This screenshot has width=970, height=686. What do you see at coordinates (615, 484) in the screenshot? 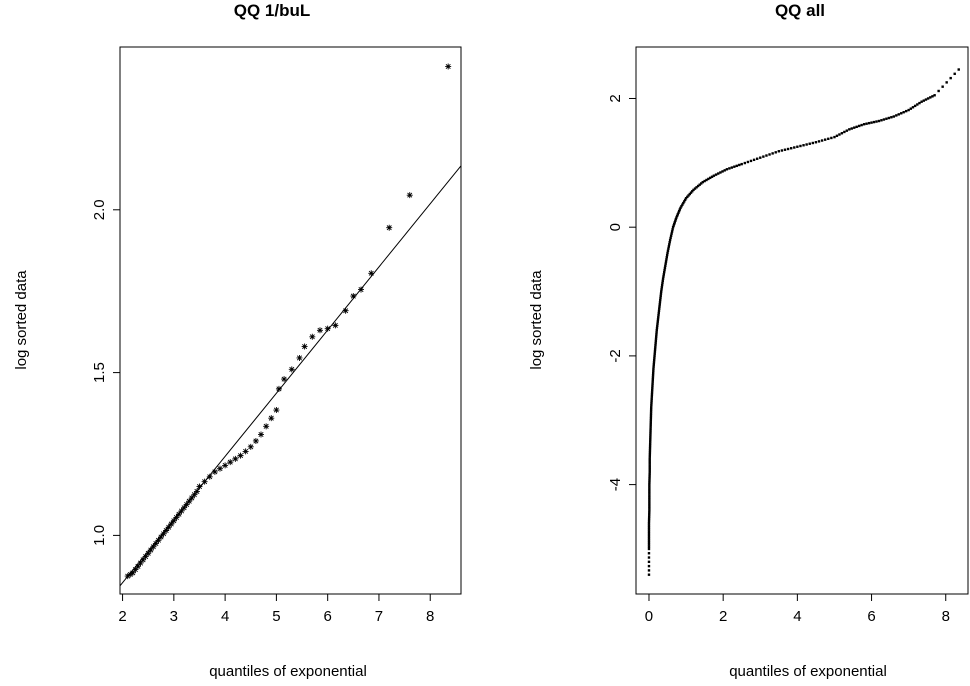
I see `y-tick-label: -4` at bounding box center [615, 484].